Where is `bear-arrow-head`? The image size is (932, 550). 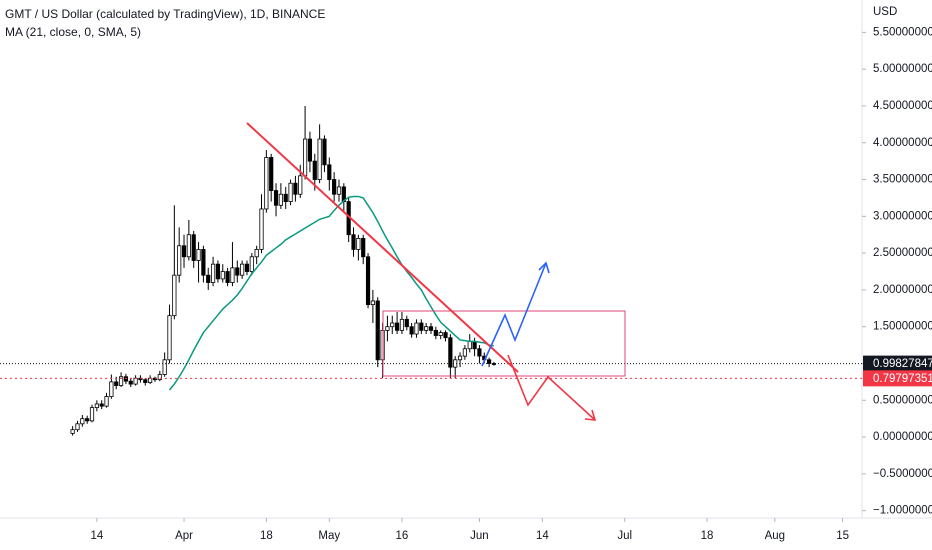 bear-arrow-head is located at coordinates (590, 415).